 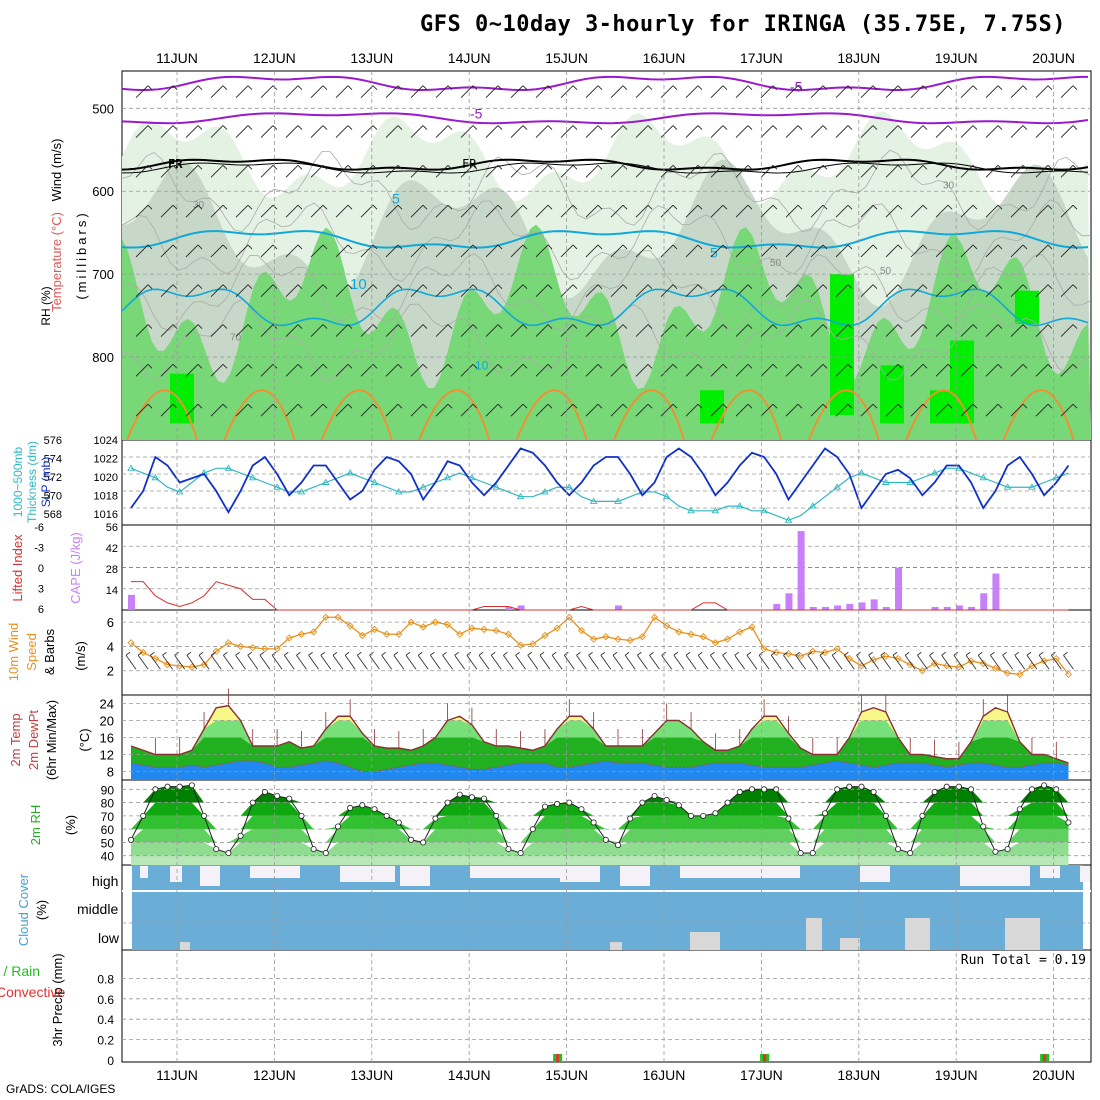 What do you see at coordinates (605, 118) in the screenshot?
I see `temp-contour-minus5` at bounding box center [605, 118].